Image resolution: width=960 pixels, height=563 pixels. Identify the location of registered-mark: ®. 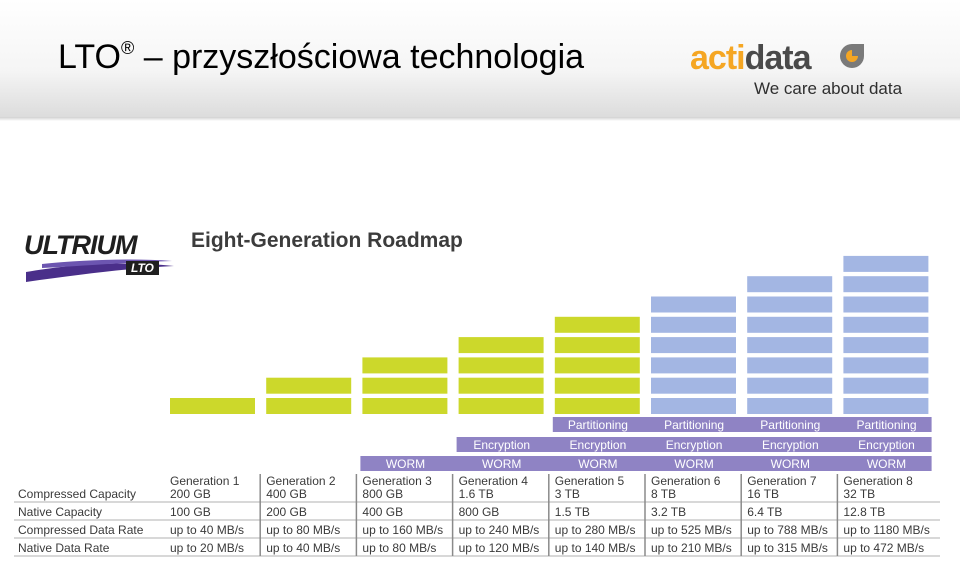
(128, 48).